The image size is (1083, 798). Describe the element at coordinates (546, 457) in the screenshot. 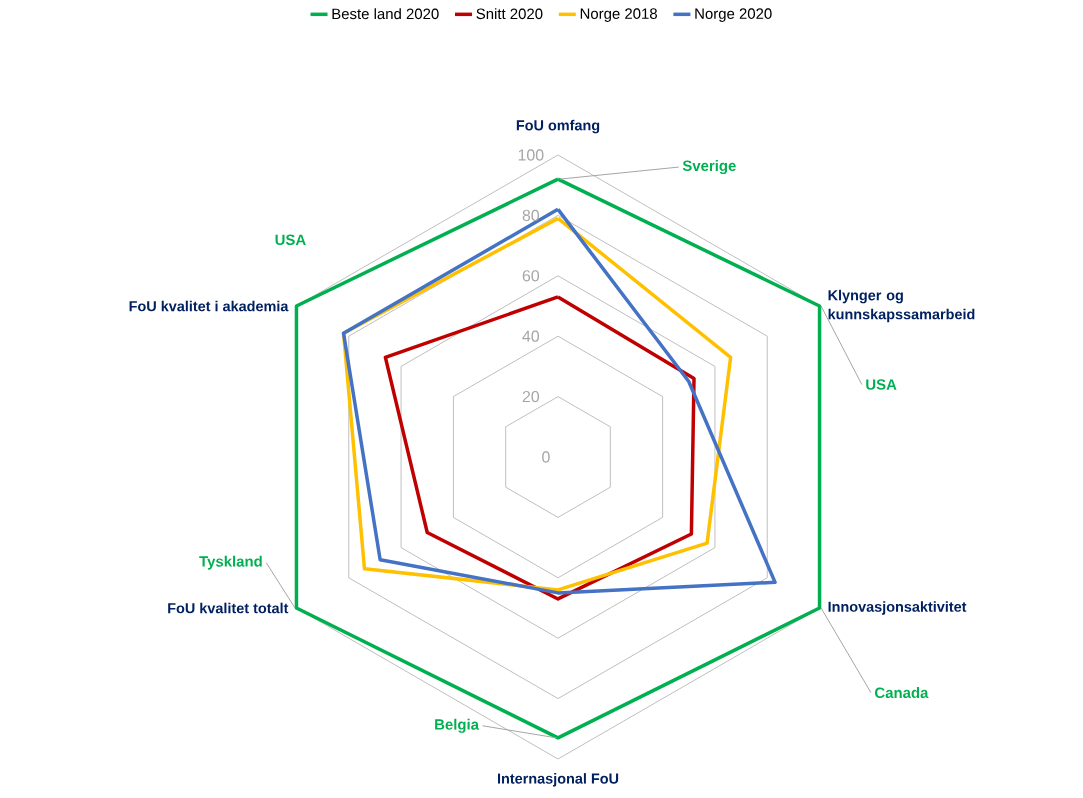

I see `y-tick-label: 0` at that location.